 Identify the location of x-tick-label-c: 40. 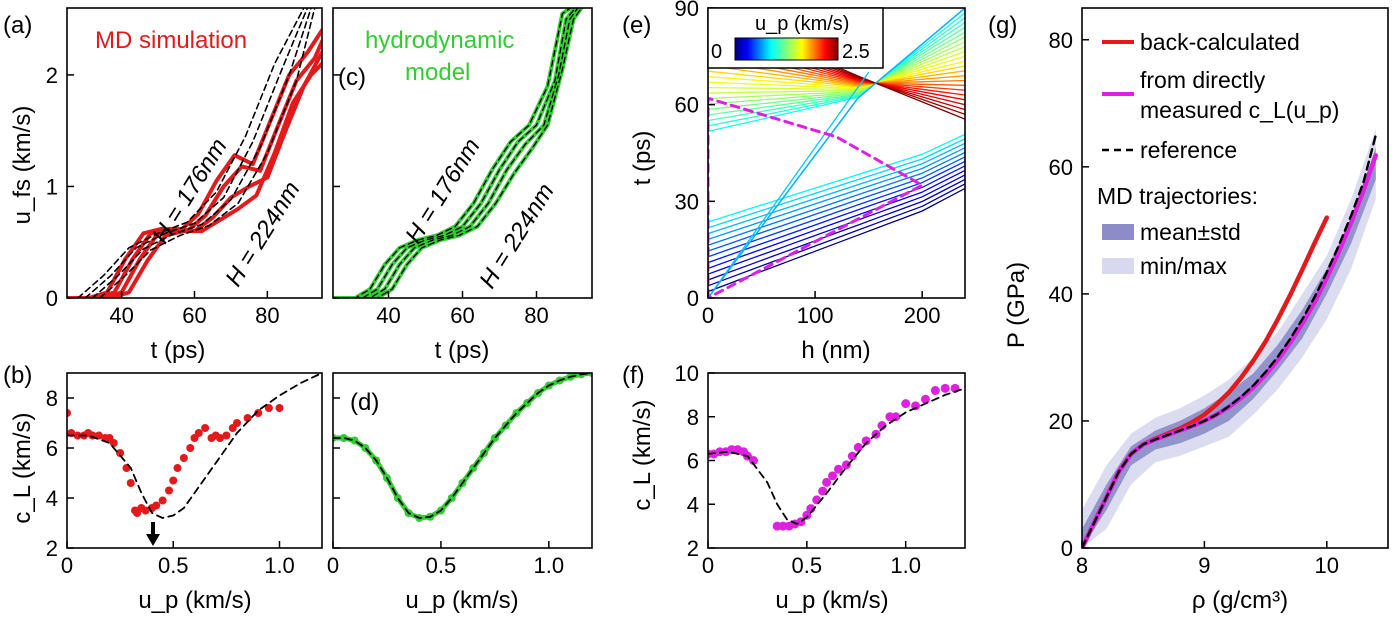
(388, 315).